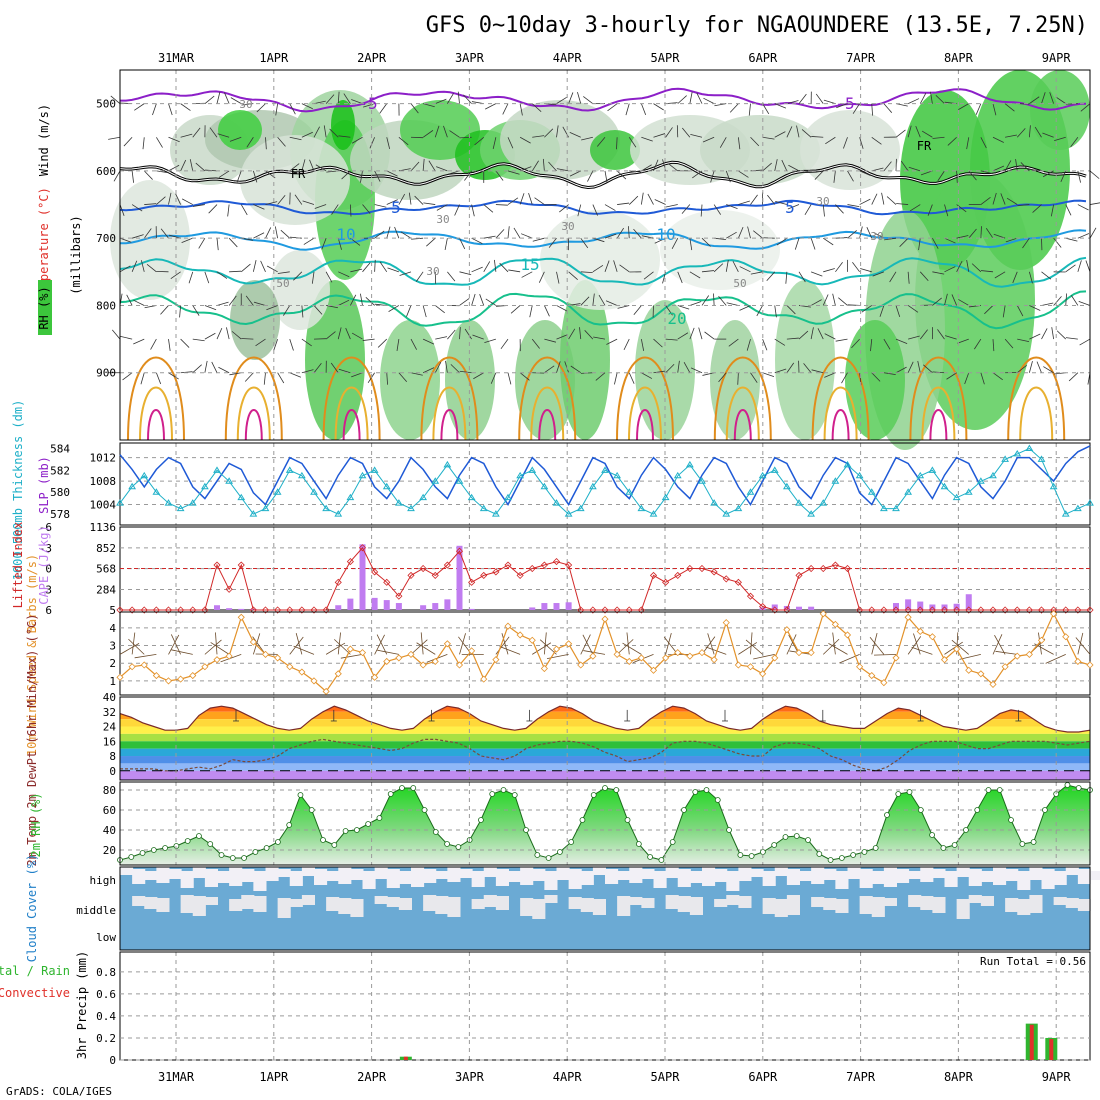  What do you see at coordinates (959, 1077) in the screenshot?
I see `date-label-bottom: 8APR` at bounding box center [959, 1077].